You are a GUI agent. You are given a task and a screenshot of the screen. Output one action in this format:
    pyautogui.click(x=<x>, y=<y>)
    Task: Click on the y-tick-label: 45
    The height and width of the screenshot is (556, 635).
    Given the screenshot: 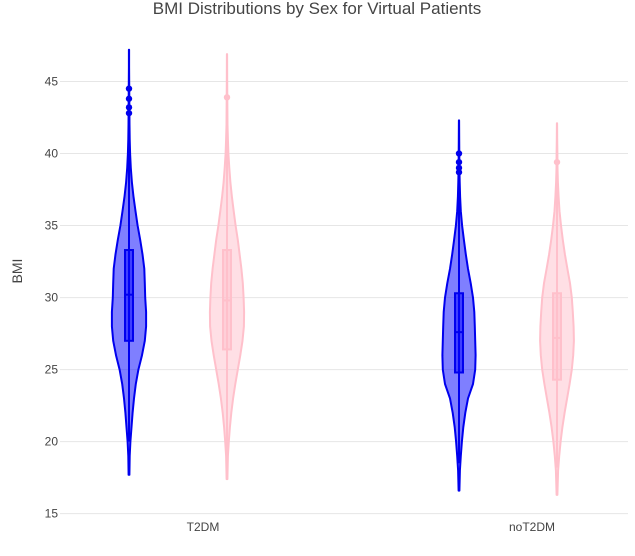 What is the action you would take?
    pyautogui.click(x=52, y=81)
    